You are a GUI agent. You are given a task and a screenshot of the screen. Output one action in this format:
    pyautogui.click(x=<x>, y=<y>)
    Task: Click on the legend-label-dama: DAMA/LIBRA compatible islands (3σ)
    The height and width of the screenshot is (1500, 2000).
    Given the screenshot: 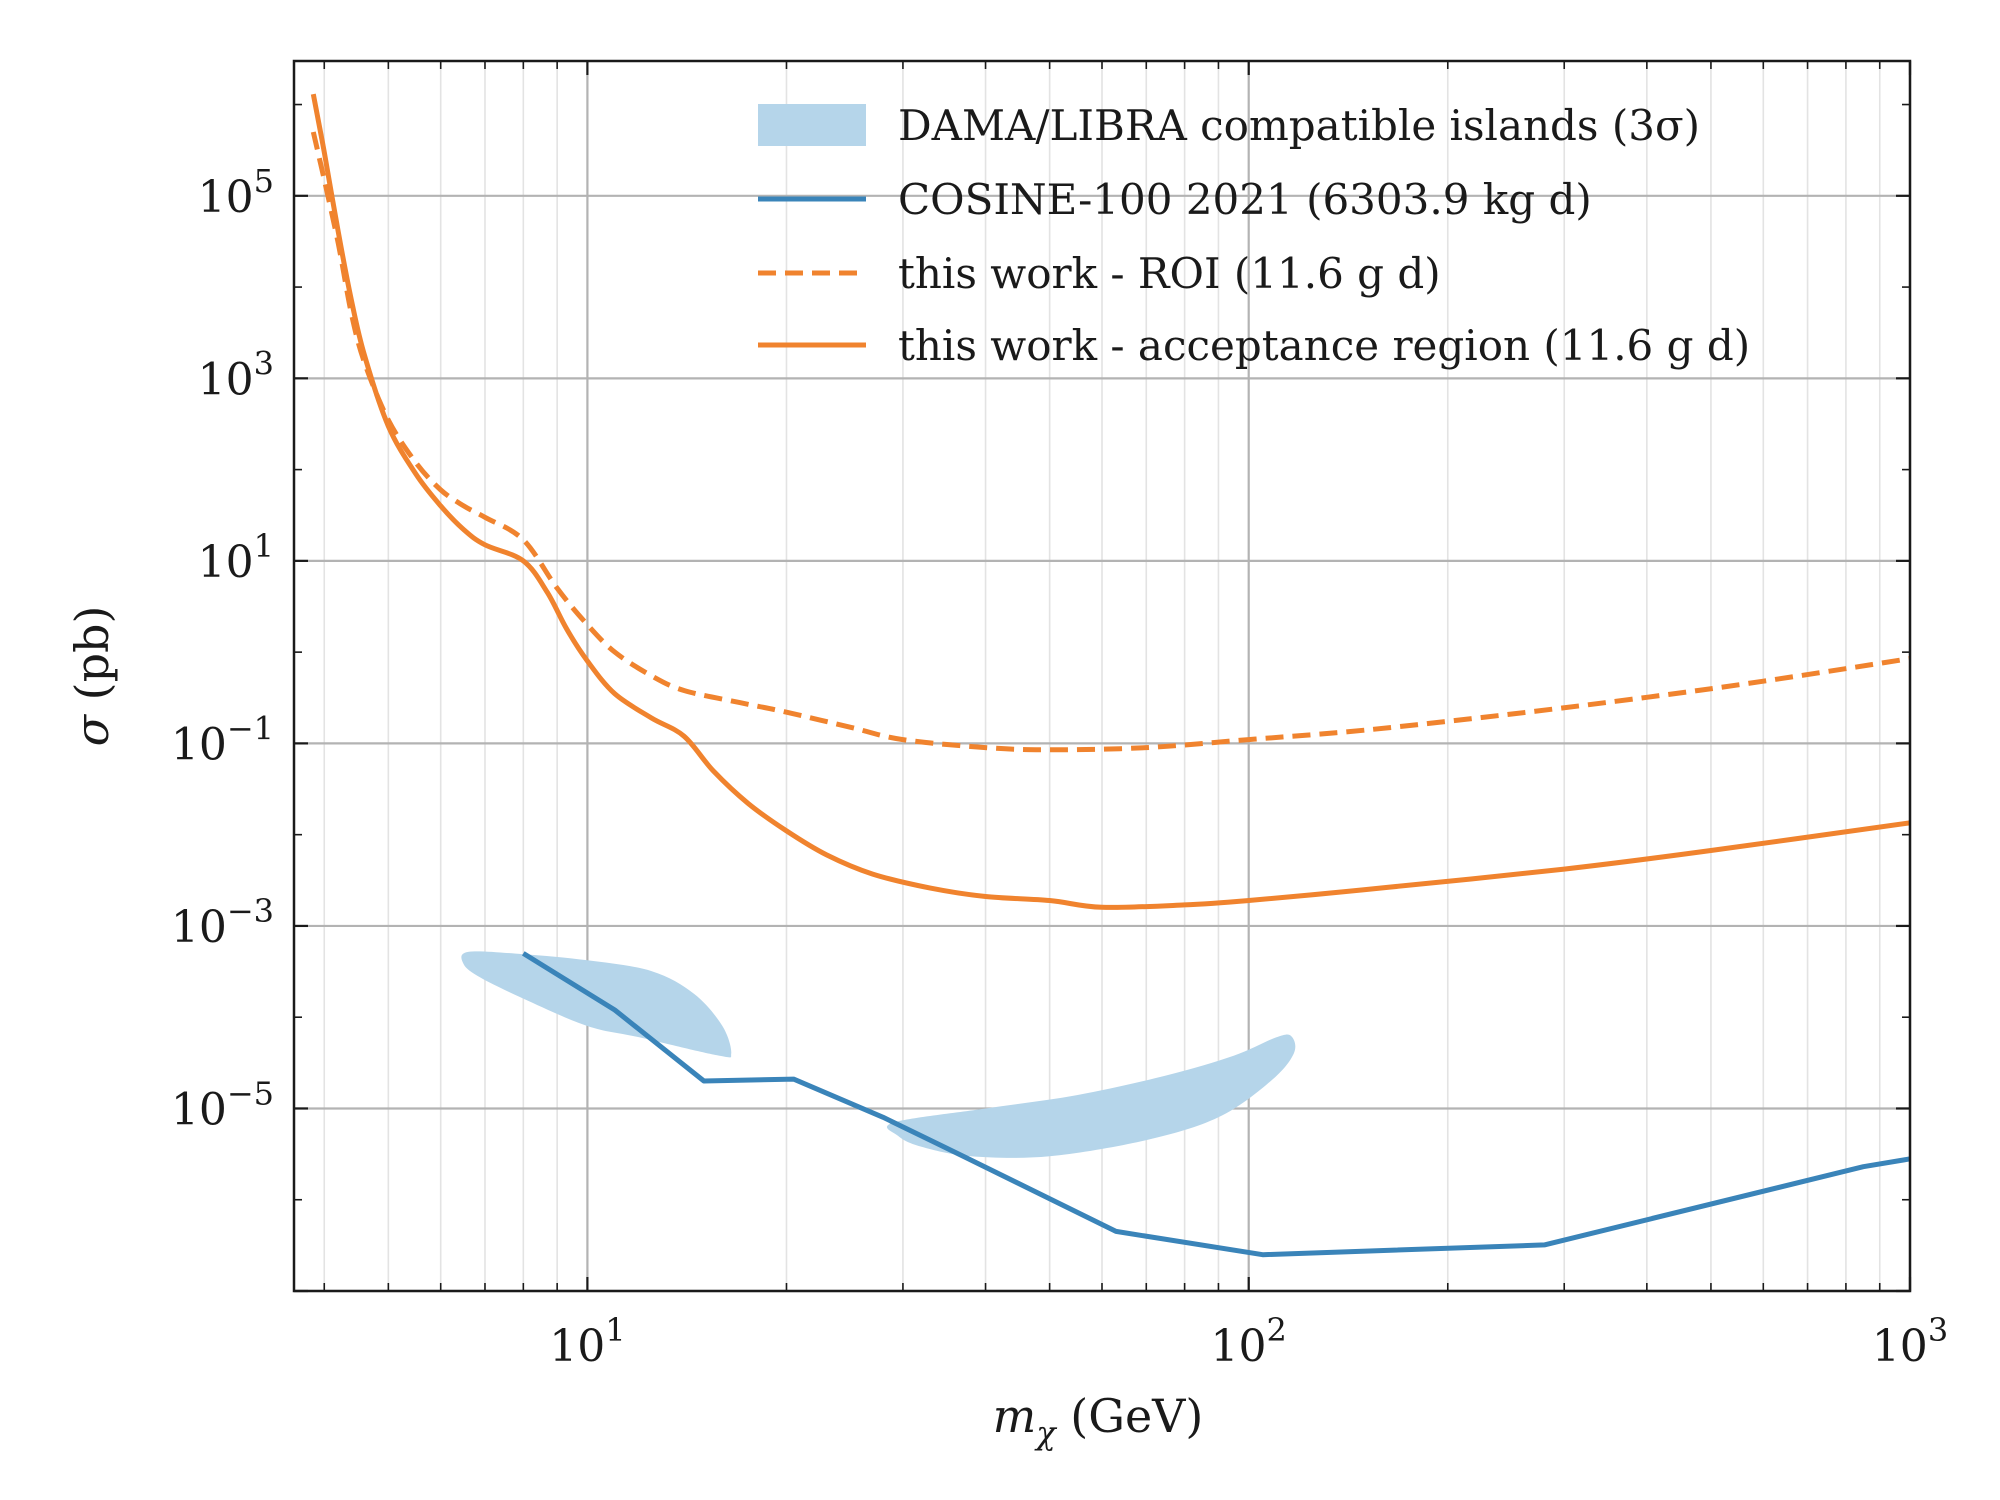 What is the action you would take?
    pyautogui.click(x=1299, y=125)
    